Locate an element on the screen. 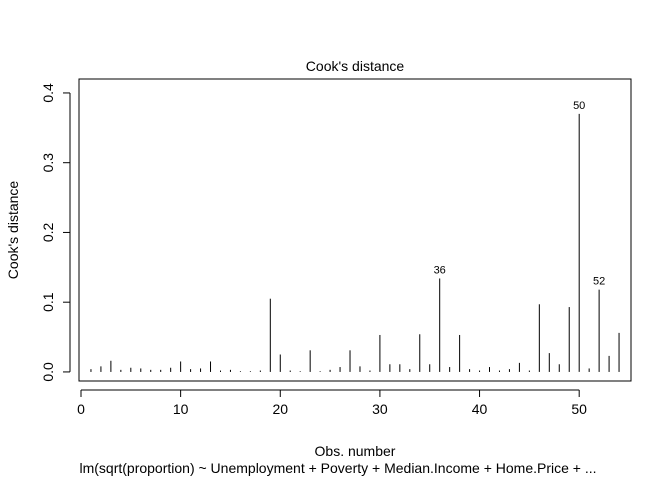  chart-title: Cook's distance is located at coordinates (355, 66).